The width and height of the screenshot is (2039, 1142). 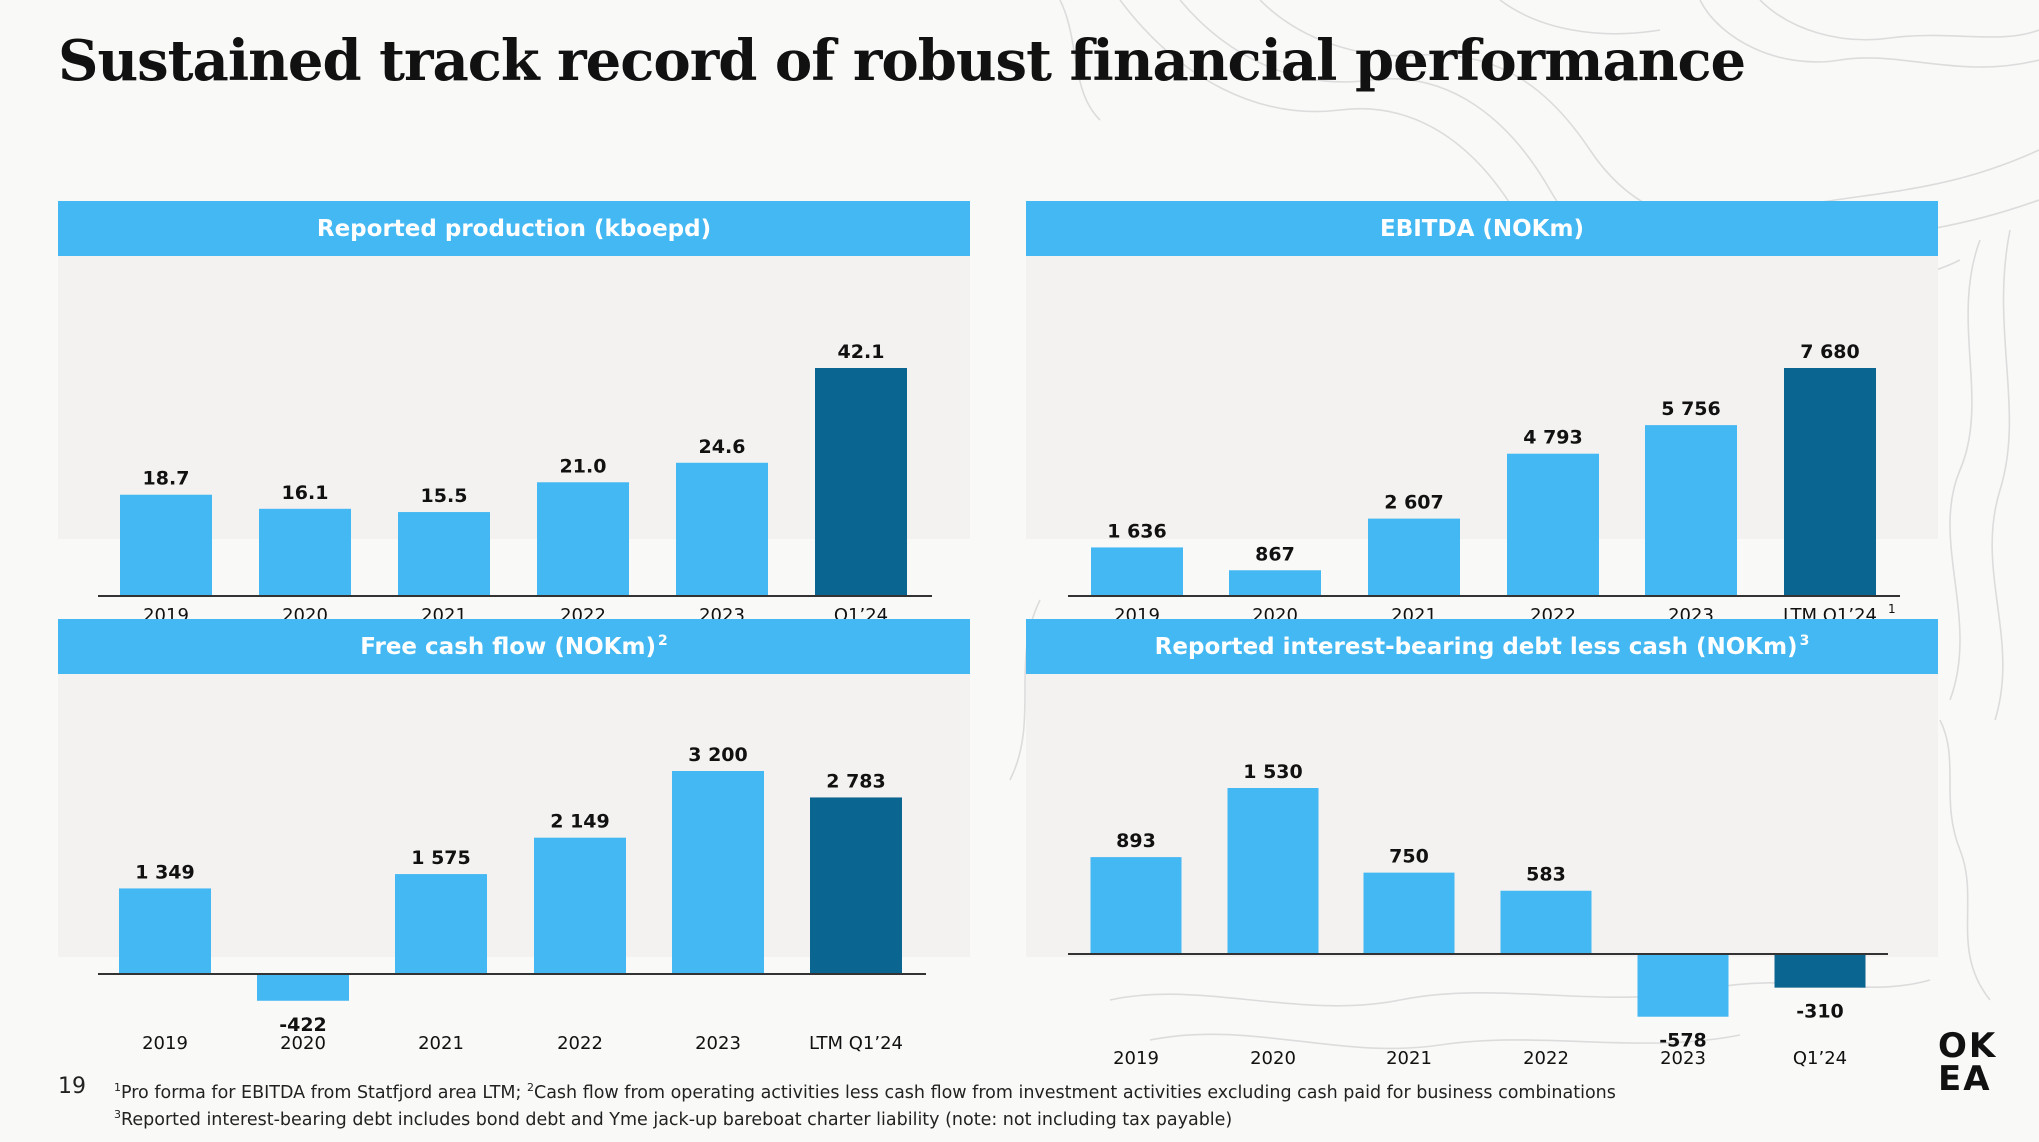 I want to click on company-logo: OK EA, so click(x=1968, y=1062).